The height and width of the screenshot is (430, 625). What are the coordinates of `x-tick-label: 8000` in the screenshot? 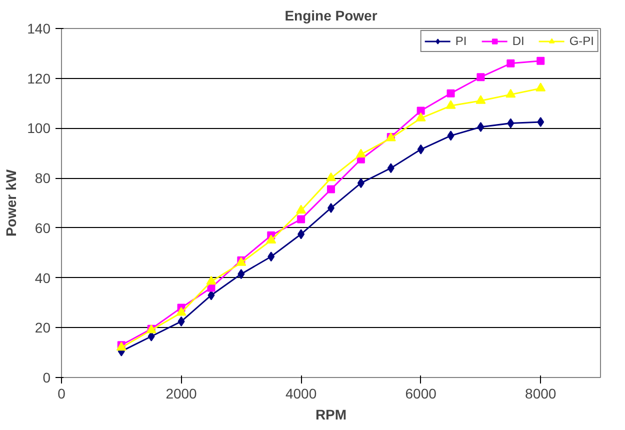 It's located at (540, 394).